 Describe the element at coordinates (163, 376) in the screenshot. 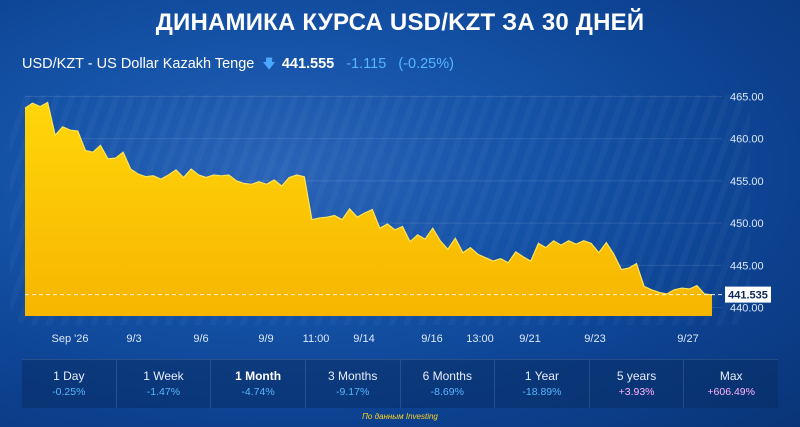

I see `period-label: 1 Week` at that location.